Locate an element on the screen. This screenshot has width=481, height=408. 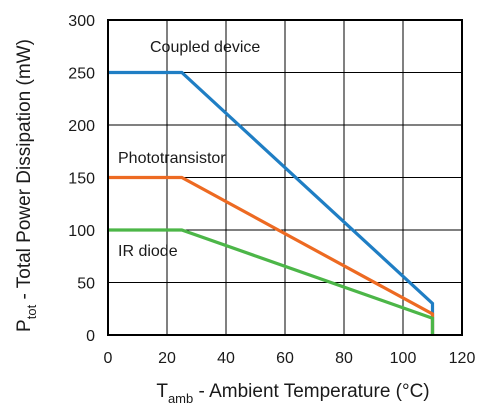
y-tick-labels: 0 50 100 150 200 250 300 is located at coordinates (81, 179).